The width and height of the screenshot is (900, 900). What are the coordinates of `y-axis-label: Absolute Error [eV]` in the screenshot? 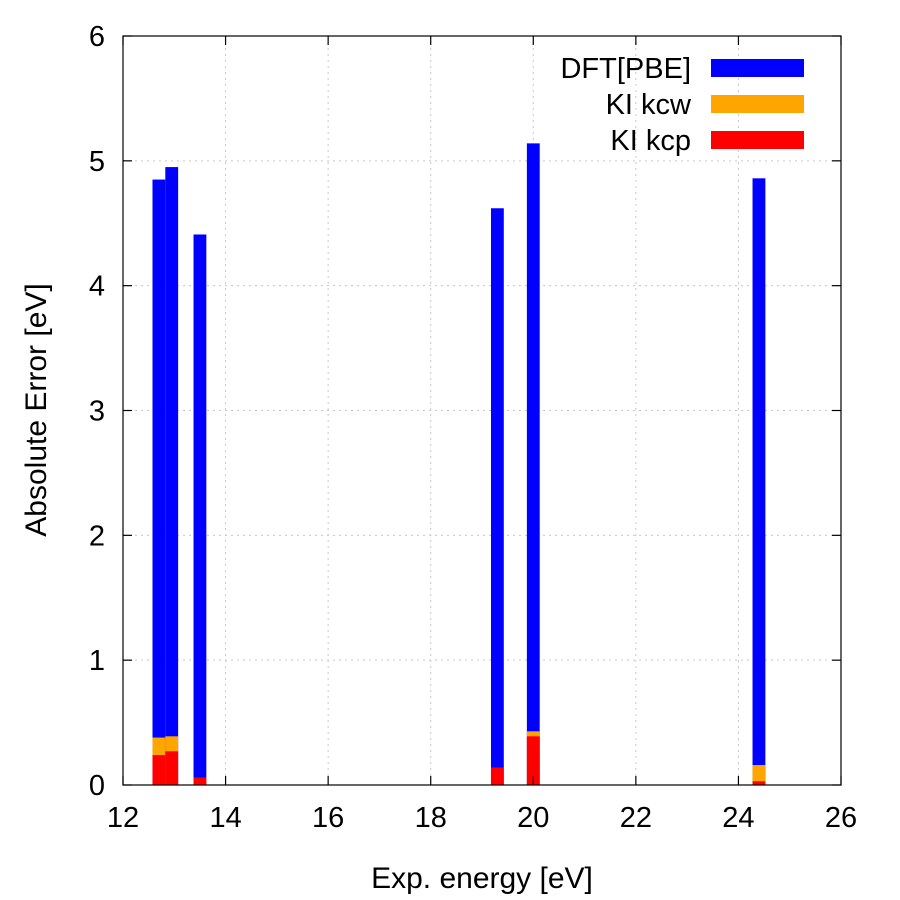 It's located at (36, 409).